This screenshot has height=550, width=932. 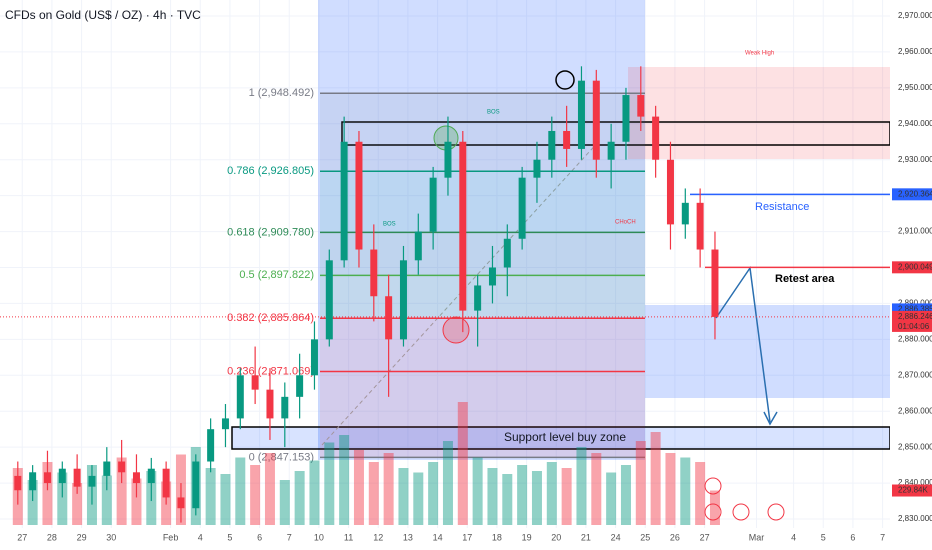 I want to click on x-tick-label: 29, so click(x=82, y=537).